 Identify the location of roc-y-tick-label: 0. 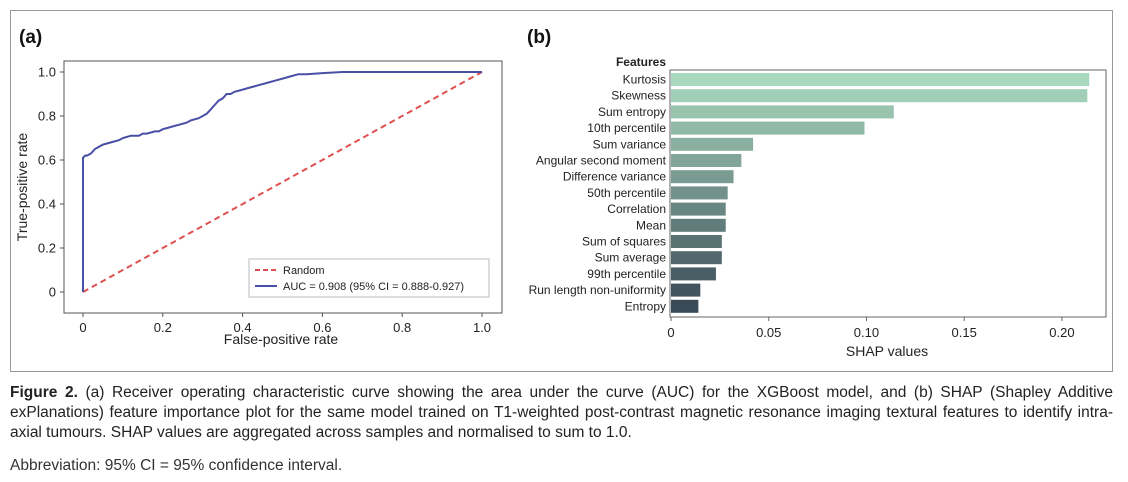
(52, 292).